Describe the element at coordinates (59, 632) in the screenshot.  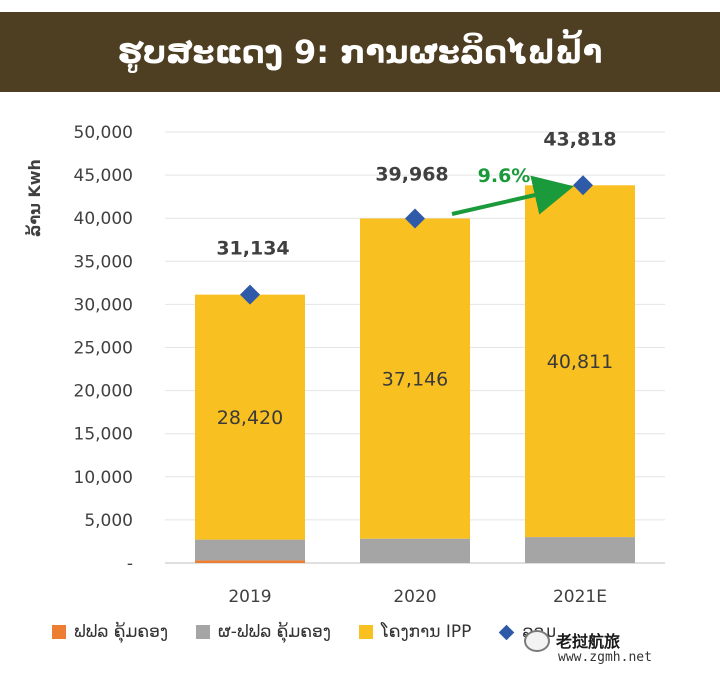
I see `legend-swatch-edl` at that location.